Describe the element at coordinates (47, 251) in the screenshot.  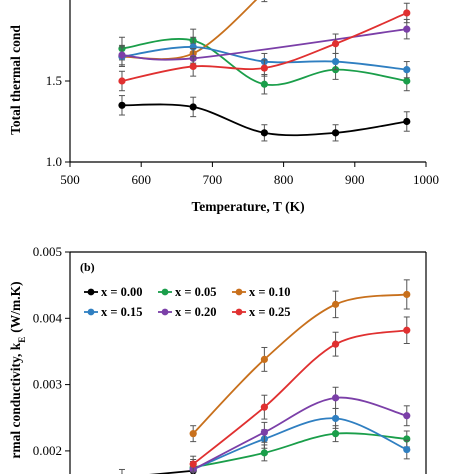
I see `y-tick-label: 0.005` at that location.